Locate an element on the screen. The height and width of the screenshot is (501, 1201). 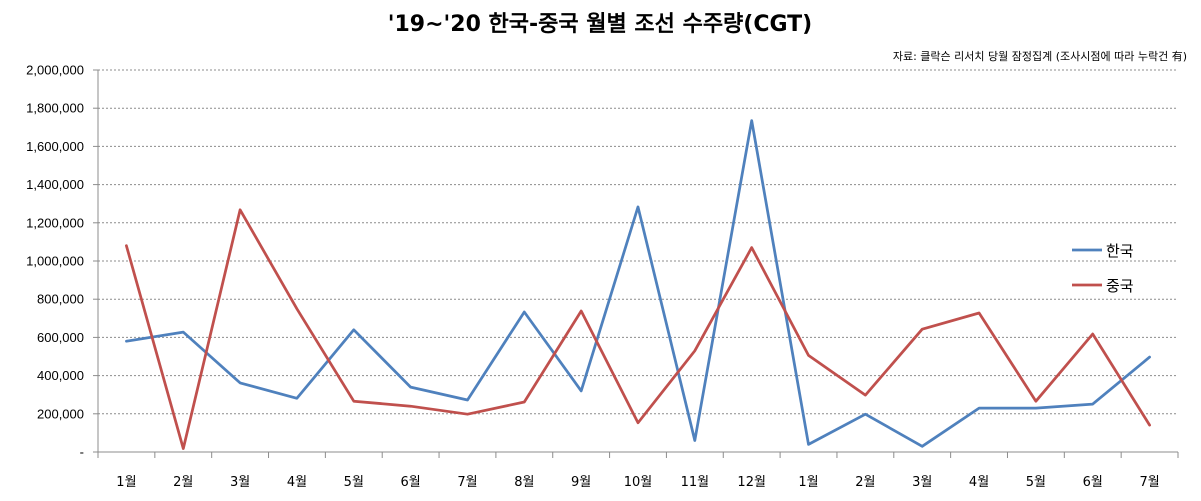
y-tick-label: 1,000,000 is located at coordinates (55, 261).